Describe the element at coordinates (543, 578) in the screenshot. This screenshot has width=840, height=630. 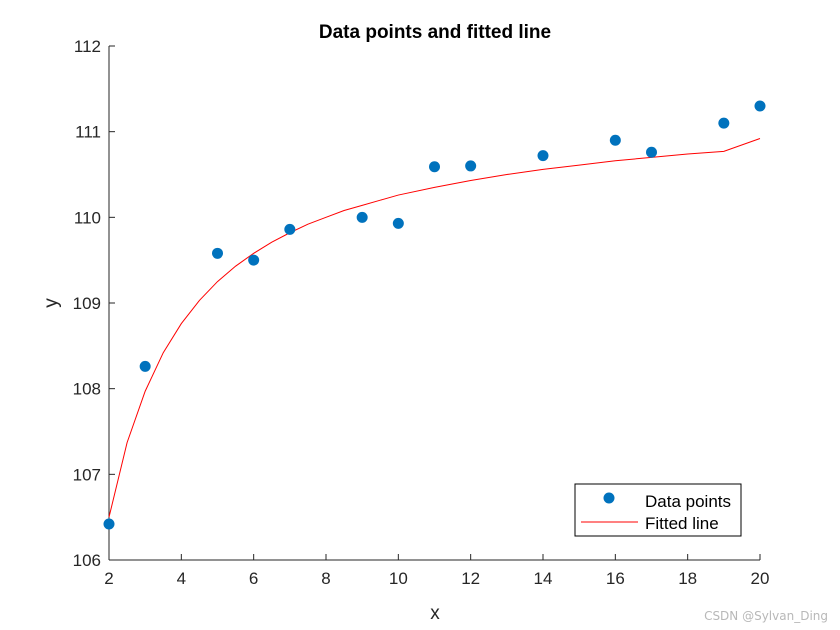
I see `x-tick-label: 14` at that location.